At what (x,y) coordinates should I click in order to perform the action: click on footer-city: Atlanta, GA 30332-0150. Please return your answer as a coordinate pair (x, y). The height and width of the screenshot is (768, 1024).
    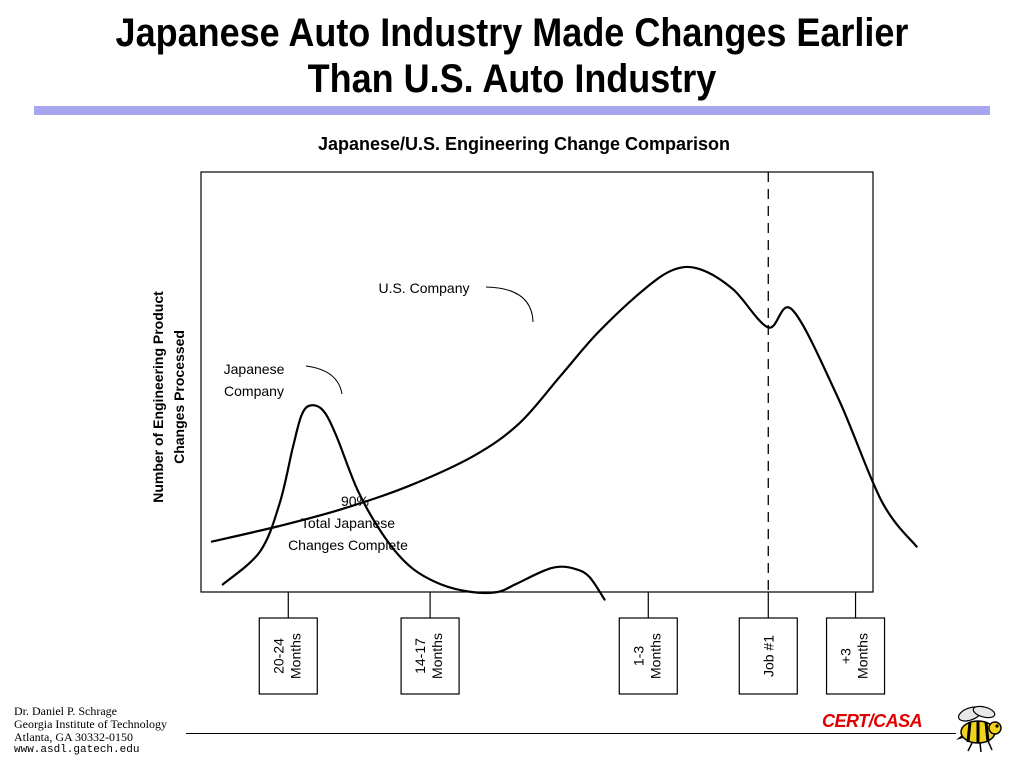
    Looking at the image, I should click on (73, 737).